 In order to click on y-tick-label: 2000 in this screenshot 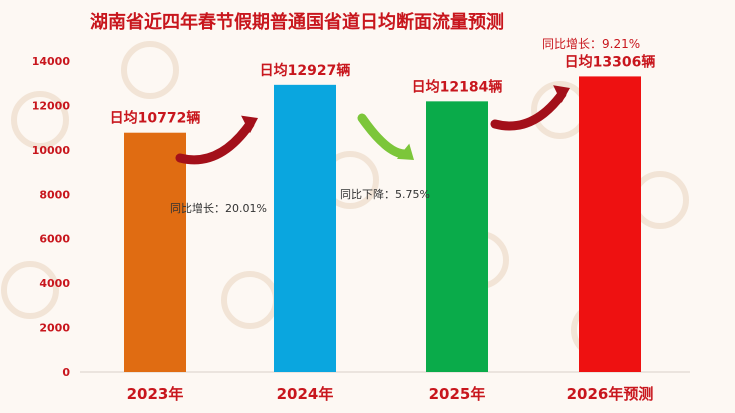, I will do `click(54, 328)`.